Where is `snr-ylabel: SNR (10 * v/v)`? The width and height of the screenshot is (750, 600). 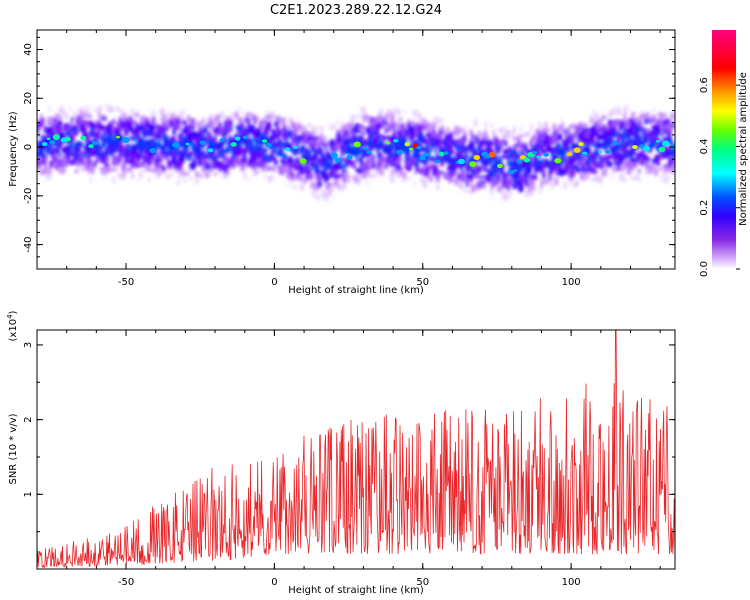
snr-ylabel: SNR (10 * v/v) is located at coordinates (13, 448).